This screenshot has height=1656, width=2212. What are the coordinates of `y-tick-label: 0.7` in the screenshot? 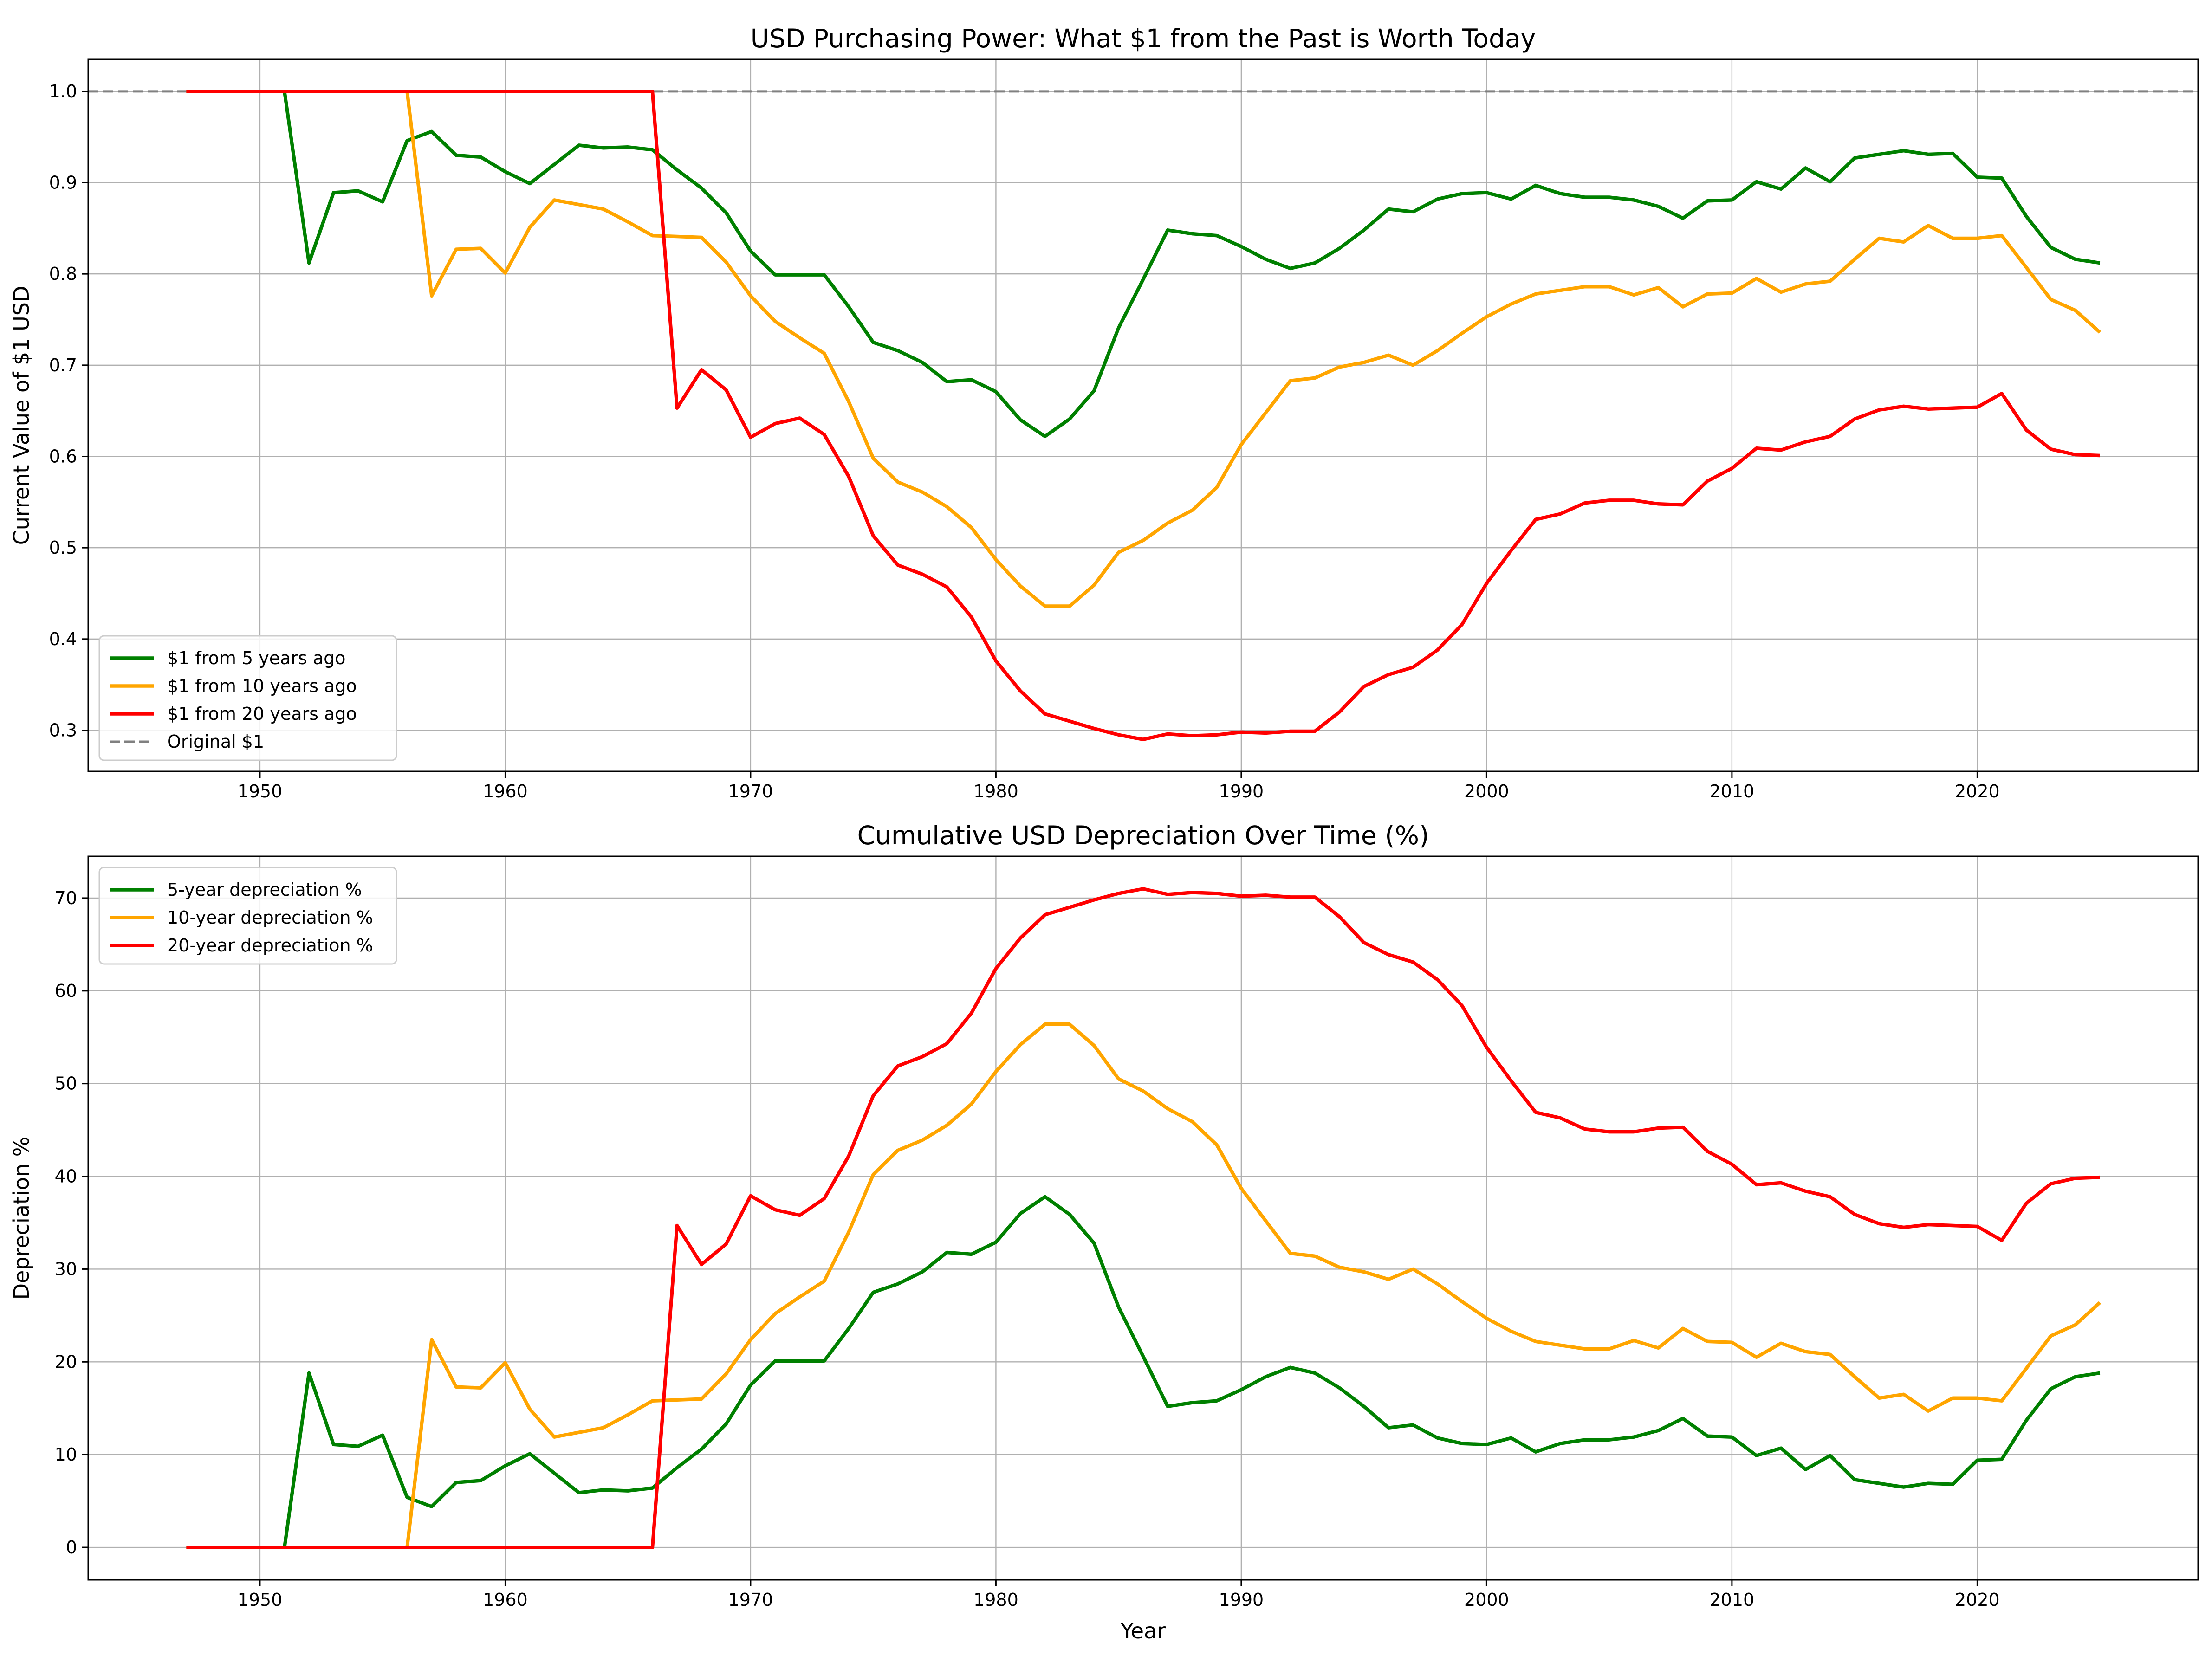 It's located at (63, 365).